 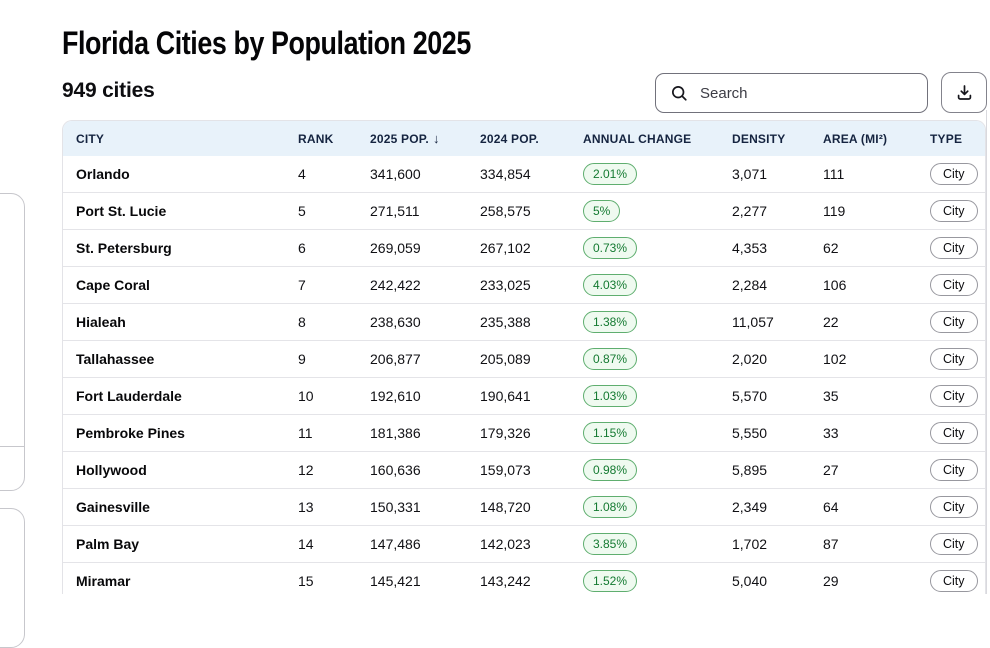 What do you see at coordinates (130, 433) in the screenshot?
I see `city-cell: Pembroke Pines` at bounding box center [130, 433].